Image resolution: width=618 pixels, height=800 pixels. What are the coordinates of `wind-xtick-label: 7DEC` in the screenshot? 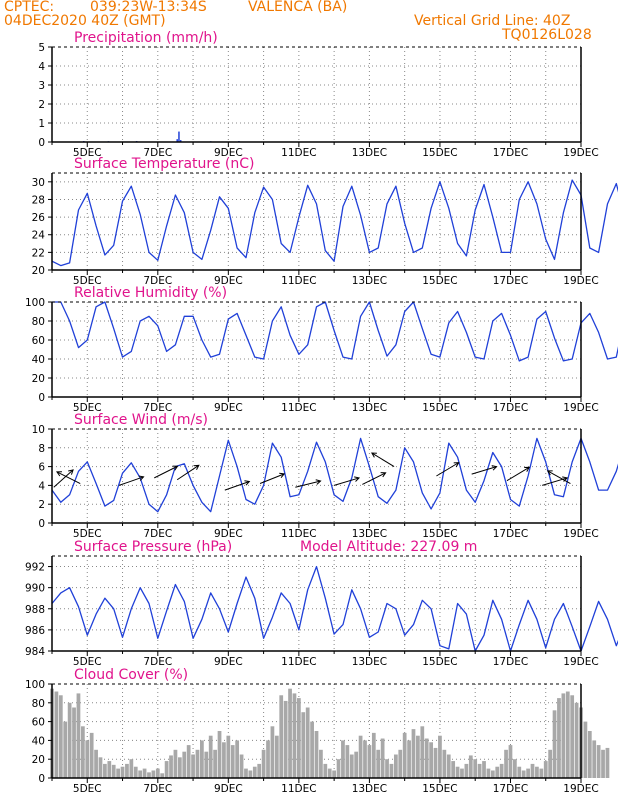 It's located at (157, 534).